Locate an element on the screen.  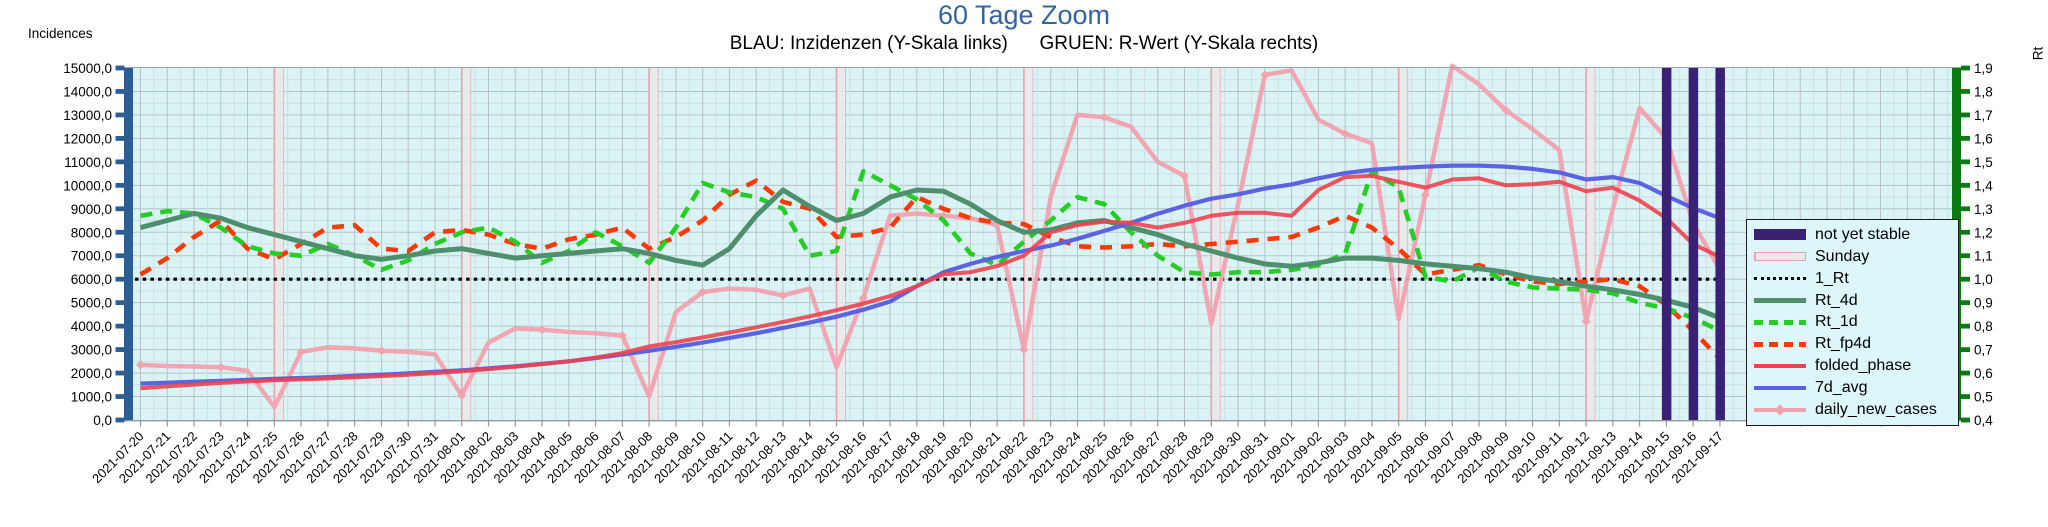
legend-sample-bar-icon is located at coordinates (1780, 235).